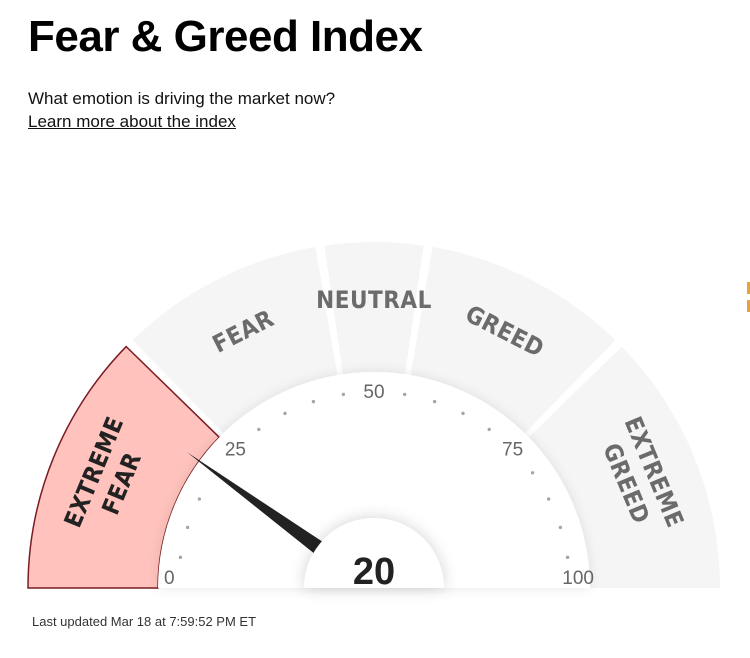  Describe the element at coordinates (512, 449) in the screenshot. I see `gauge-tick-label: 75` at that location.